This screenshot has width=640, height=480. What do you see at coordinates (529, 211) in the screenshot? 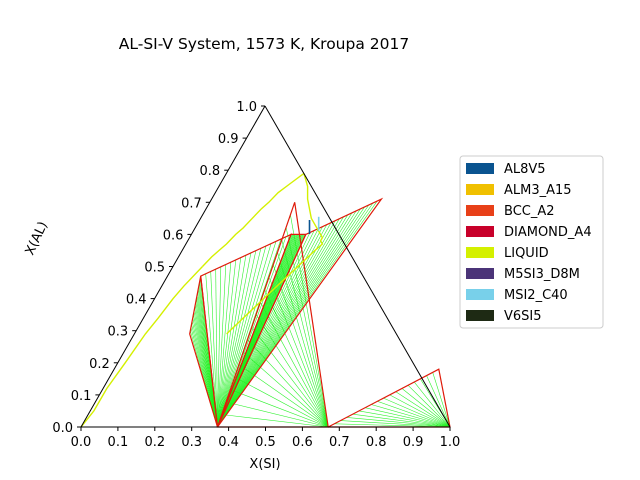
I see `legend-label: BCC_A2` at bounding box center [529, 211].